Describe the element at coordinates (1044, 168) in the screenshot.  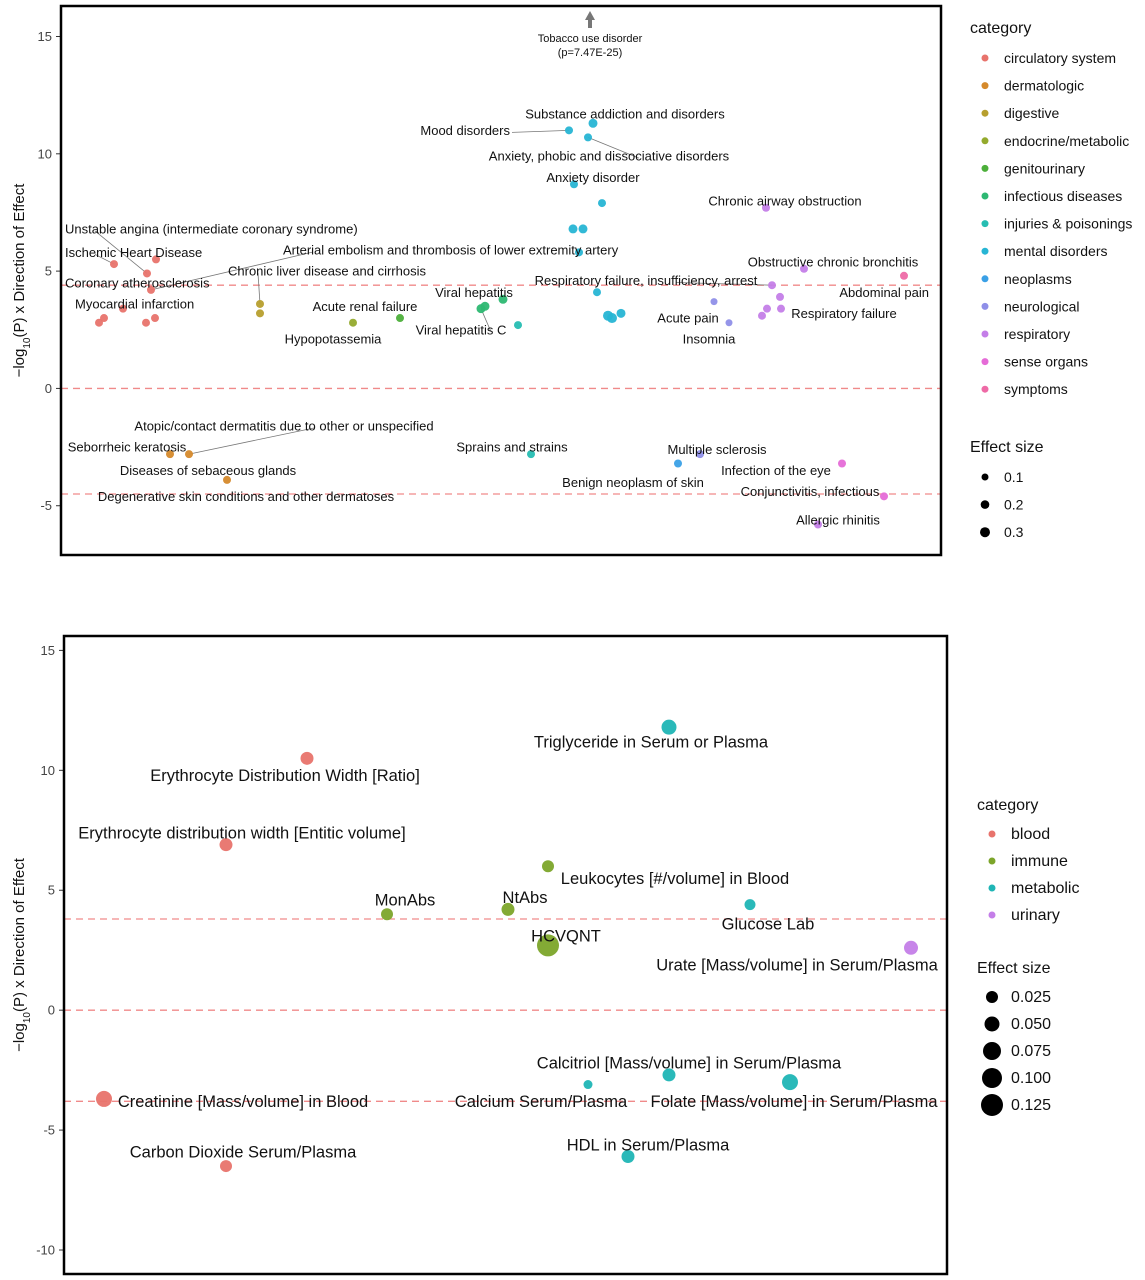
I see `legend-category-label: genitourinary` at that location.